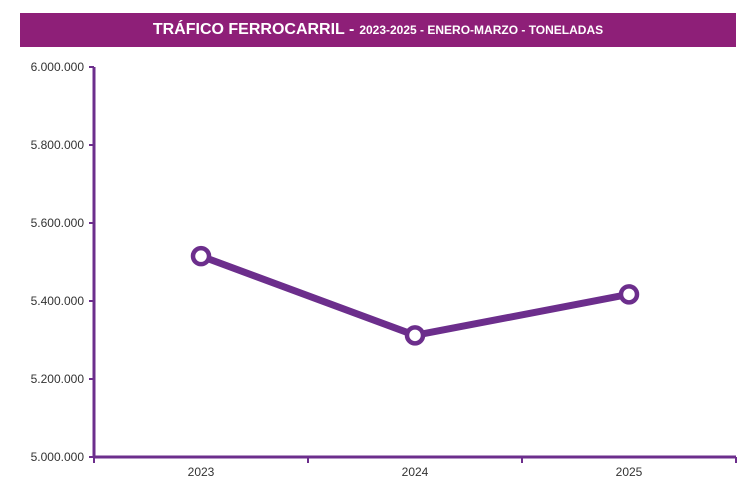 The height and width of the screenshot is (502, 745). Describe the element at coordinates (58, 223) in the screenshot. I see `y-tick-label: 5.600.000` at that location.